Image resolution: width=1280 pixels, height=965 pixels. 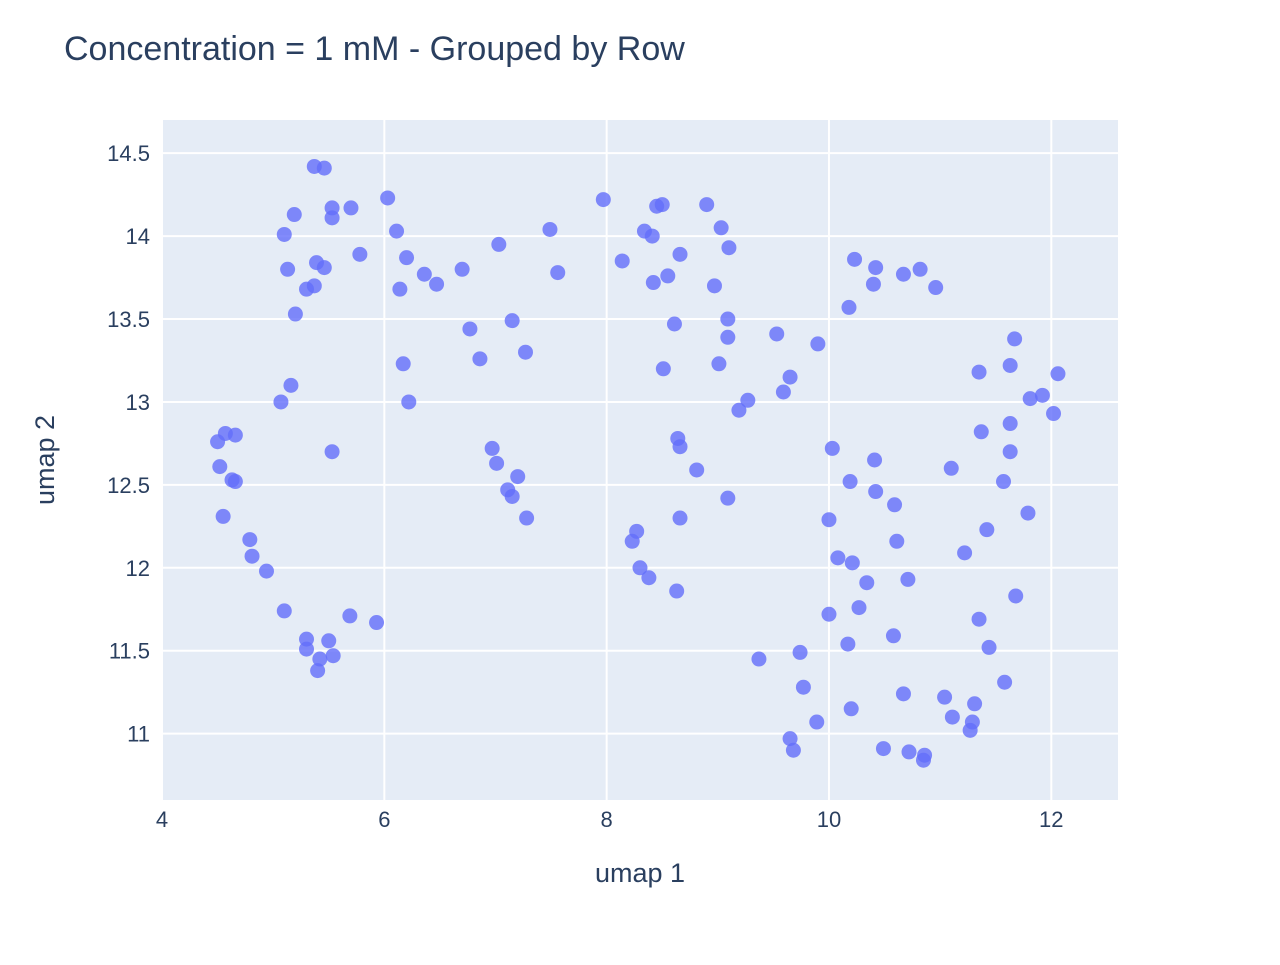 I want to click on x-axis-ticks: 4 6 8 10 12, so click(x=610, y=819).